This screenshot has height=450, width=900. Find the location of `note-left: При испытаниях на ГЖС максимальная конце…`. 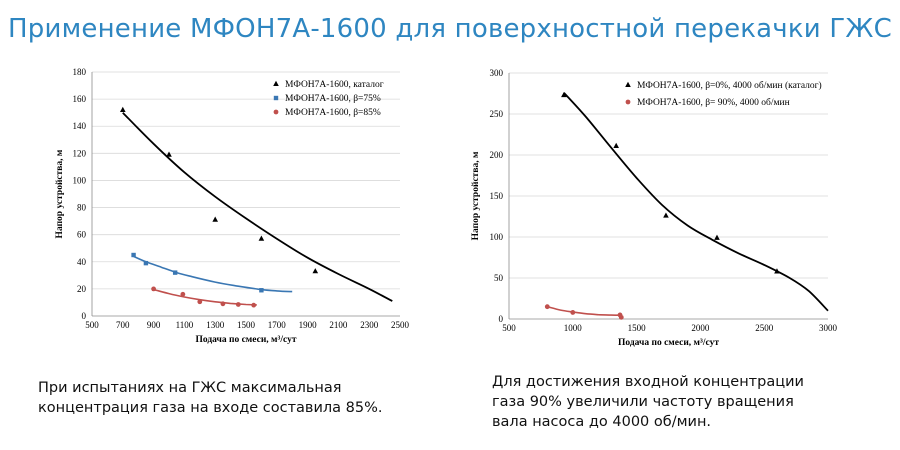

note-left: При испытаниях на ГЖС максимальная конце… is located at coordinates (210, 398).